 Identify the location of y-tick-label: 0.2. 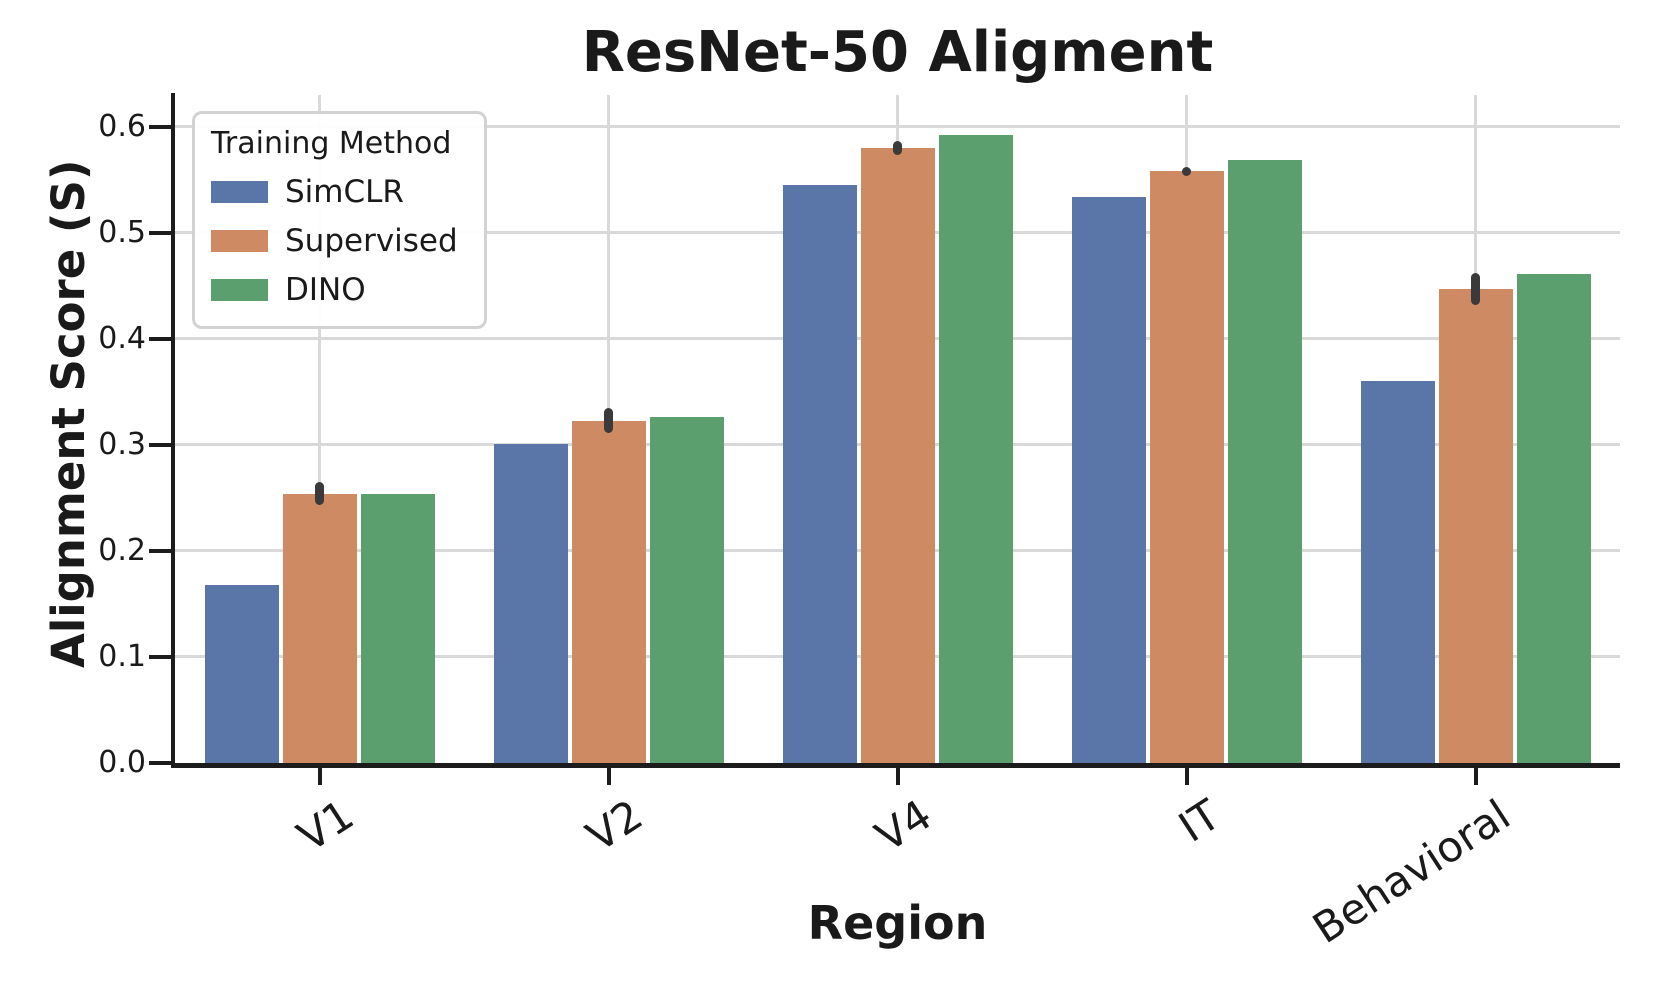
(122, 550).